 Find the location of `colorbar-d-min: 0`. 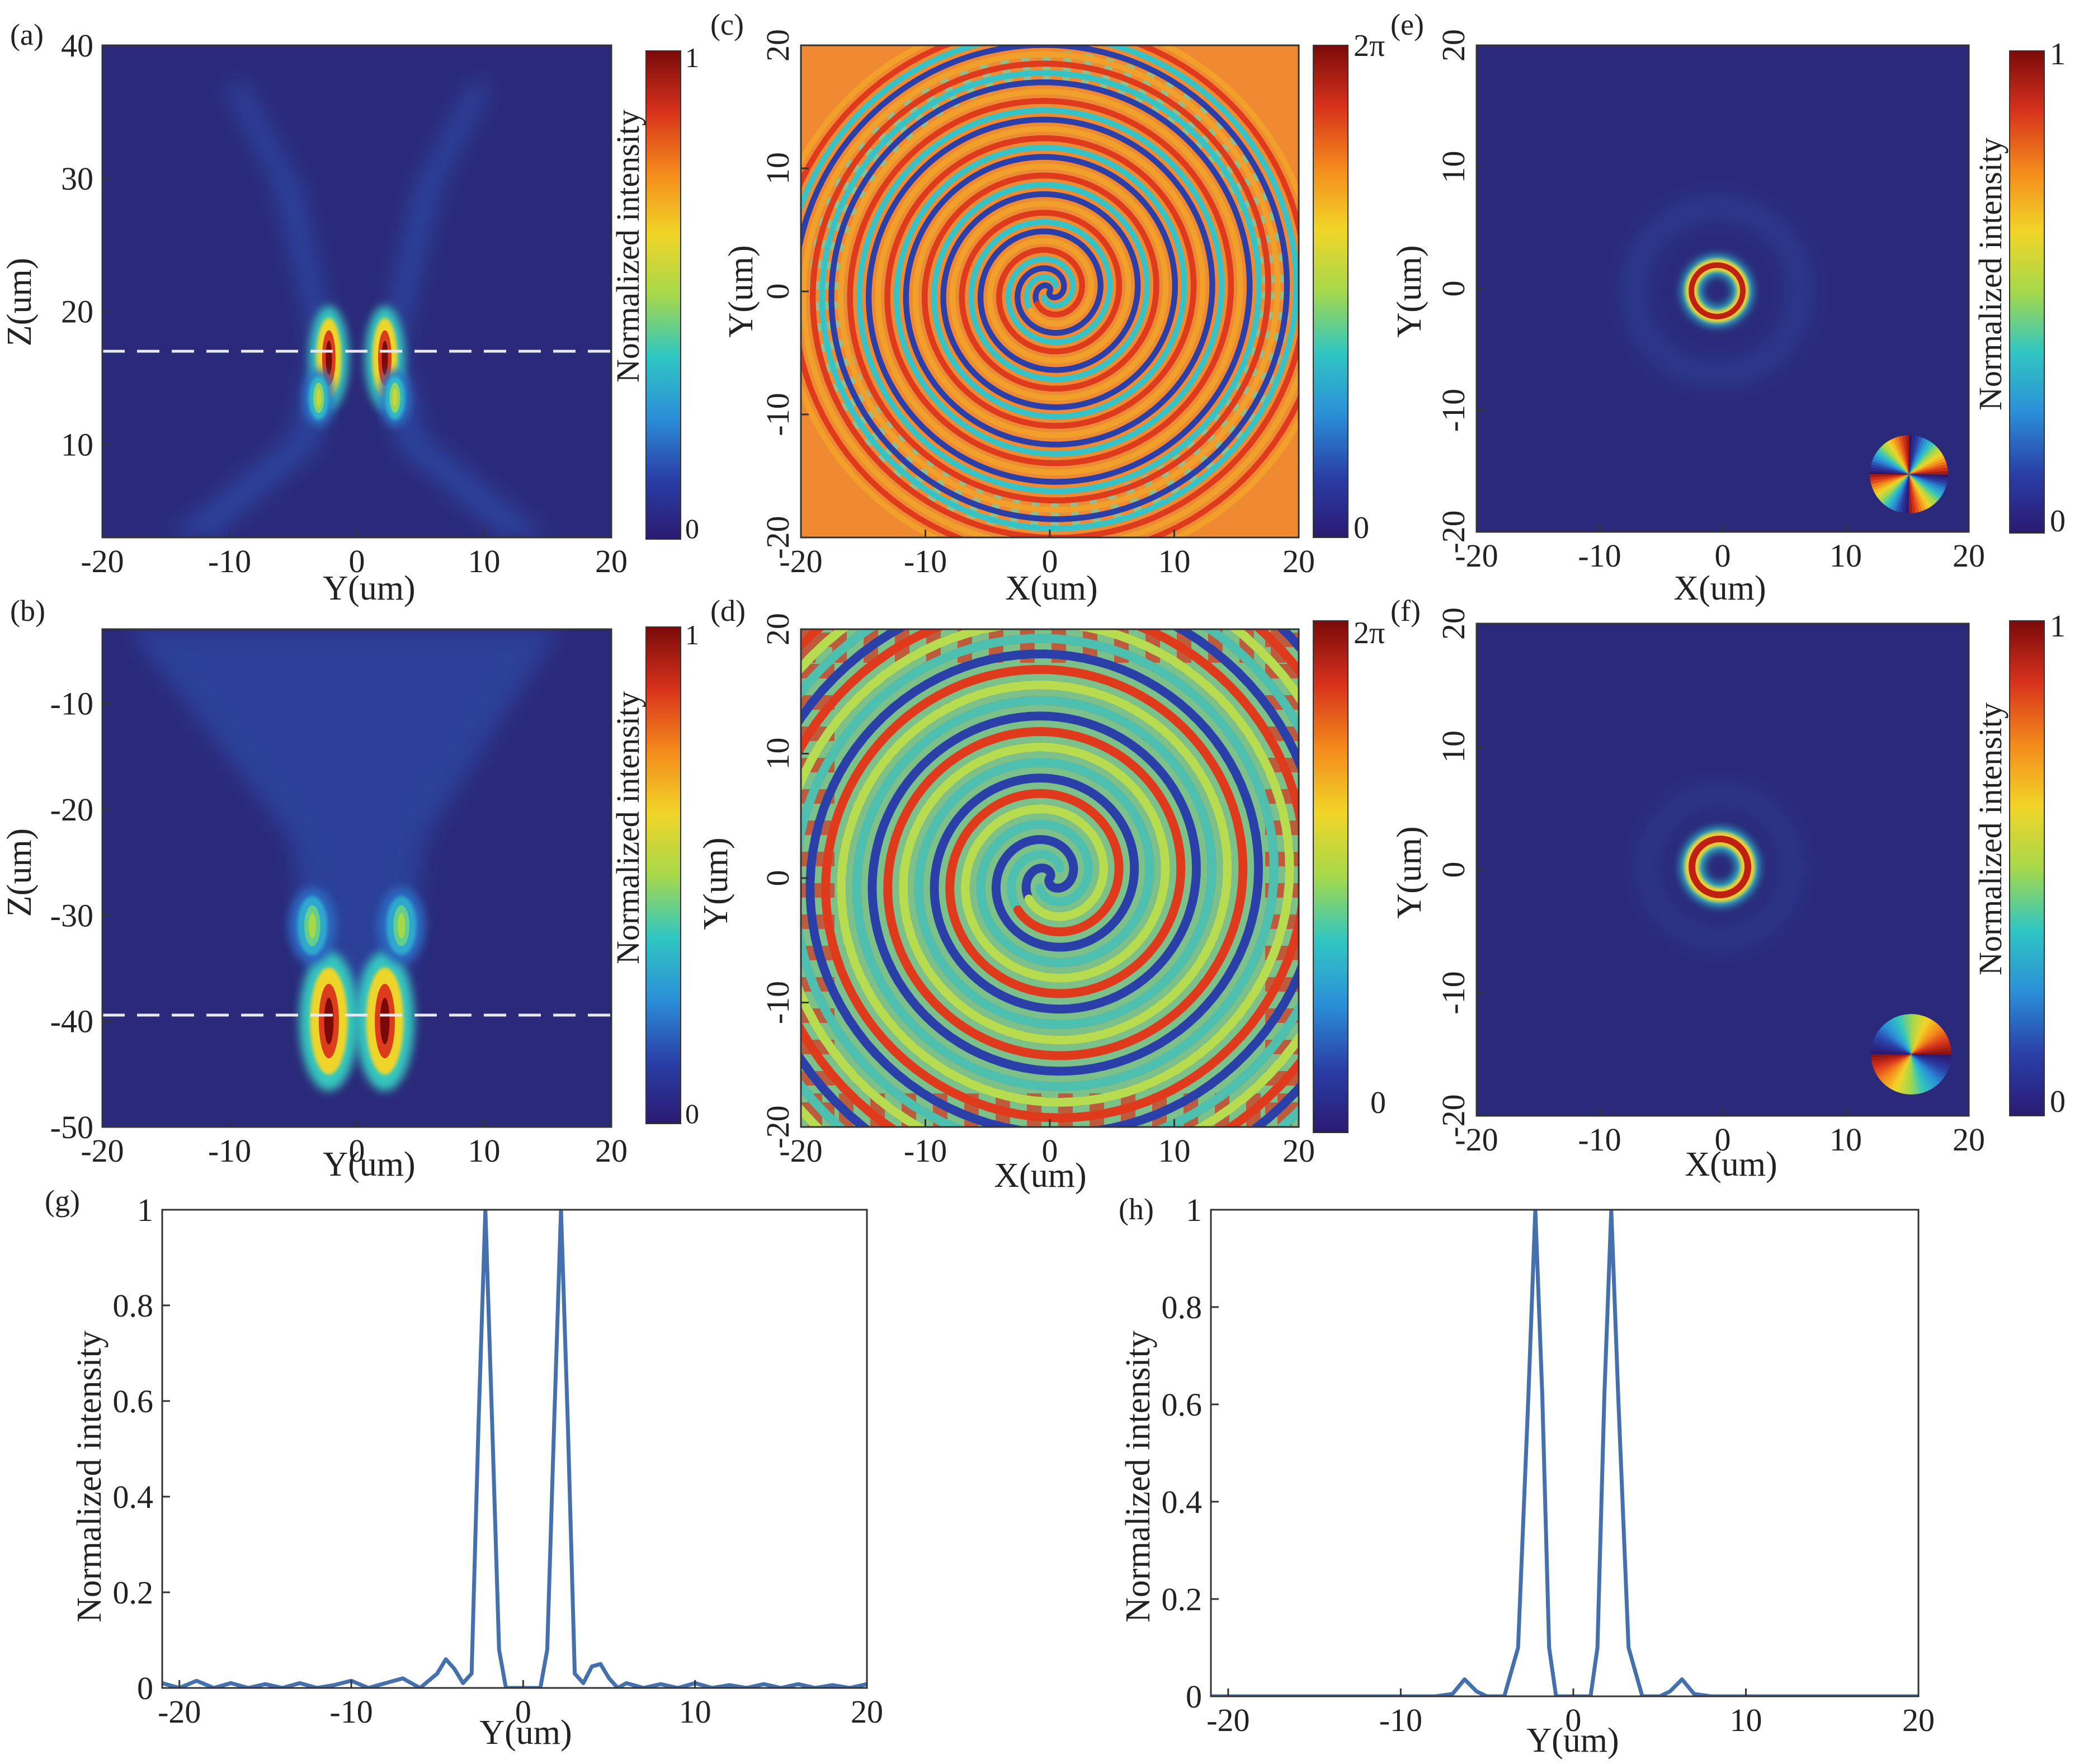

colorbar-d-min: 0 is located at coordinates (1378, 1103).